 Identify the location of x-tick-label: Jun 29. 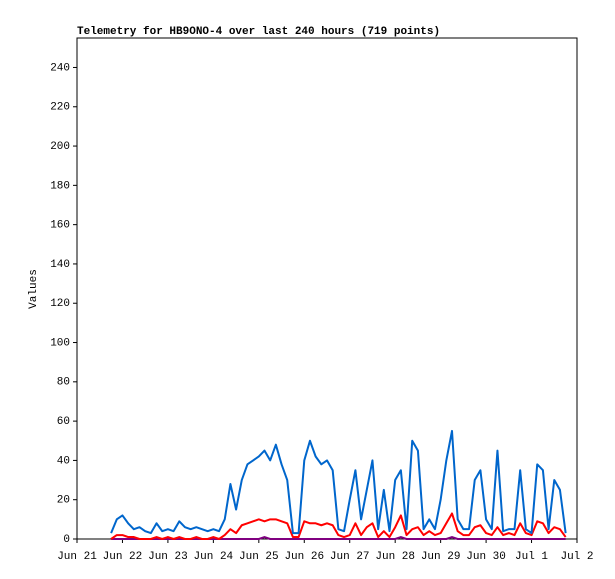
(441, 557).